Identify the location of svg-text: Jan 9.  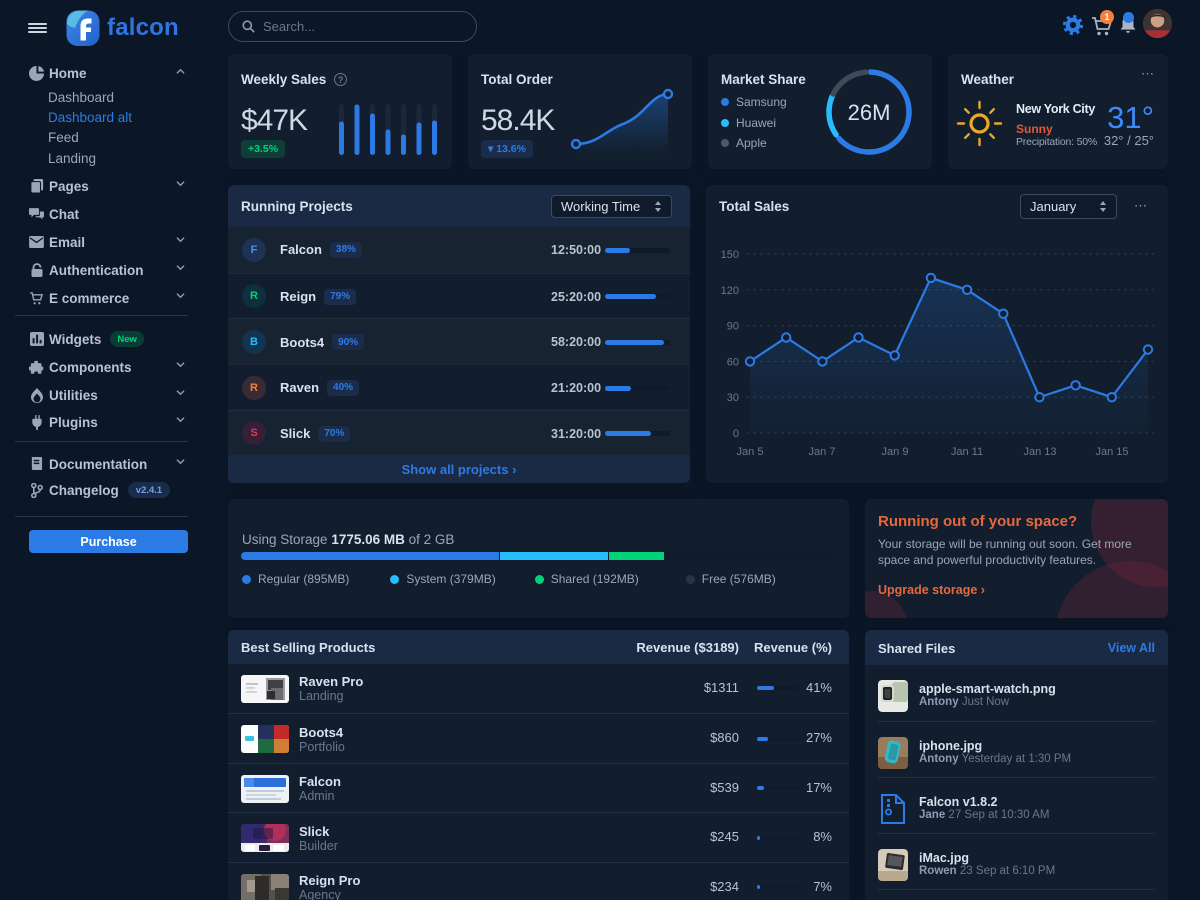
(895, 452).